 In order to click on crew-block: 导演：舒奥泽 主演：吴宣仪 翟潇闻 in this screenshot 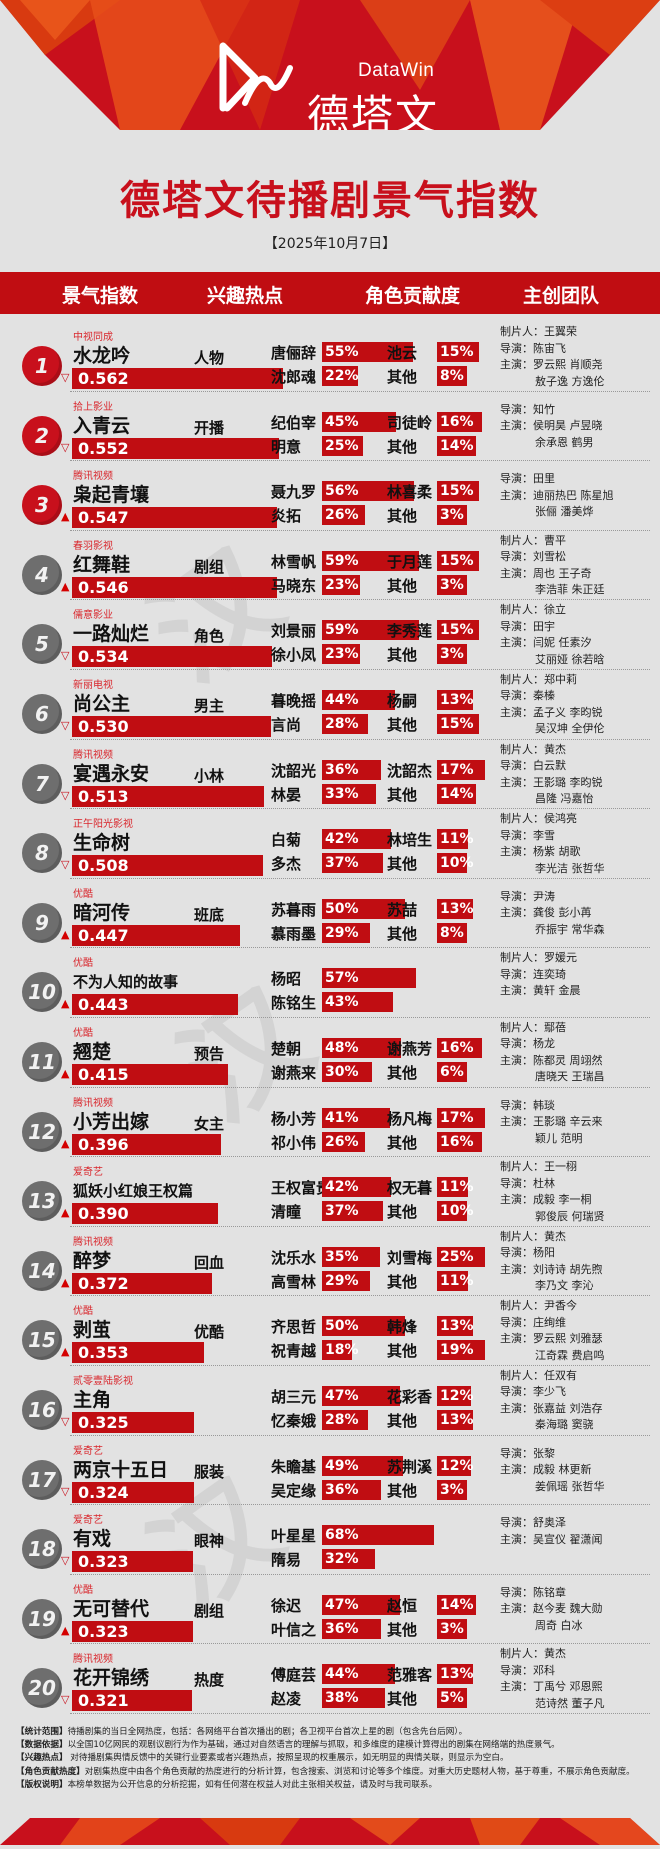, I will do `click(551, 1531)`.